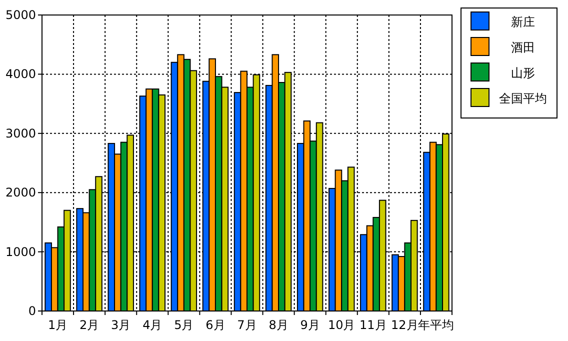 This screenshot has height=341, width=568. I want to click on x-tick-label: 年平均, so click(436, 325).